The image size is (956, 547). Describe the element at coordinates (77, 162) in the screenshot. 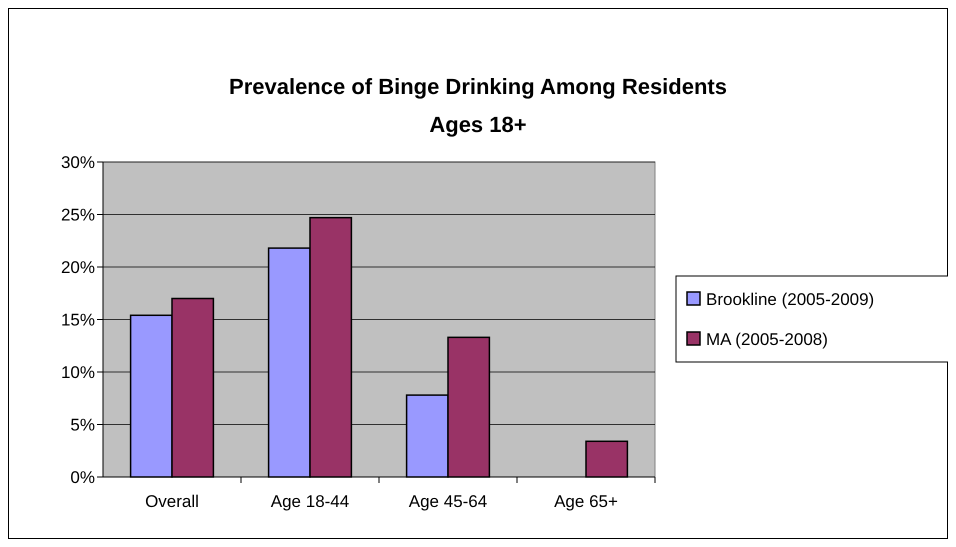

I see `y-tick-label: 30%` at that location.